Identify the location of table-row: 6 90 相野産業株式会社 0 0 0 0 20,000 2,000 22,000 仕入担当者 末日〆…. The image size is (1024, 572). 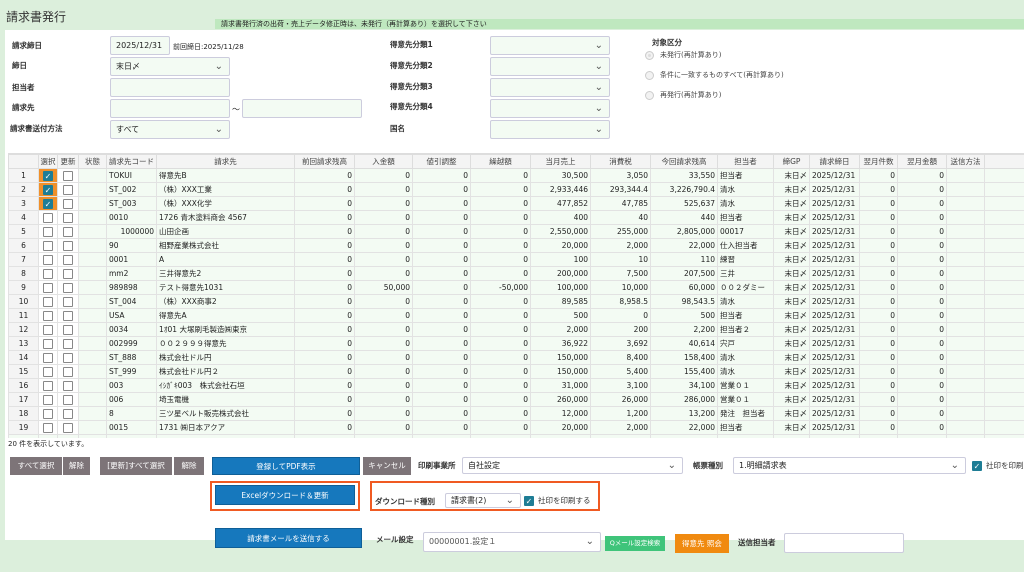
(516, 245).